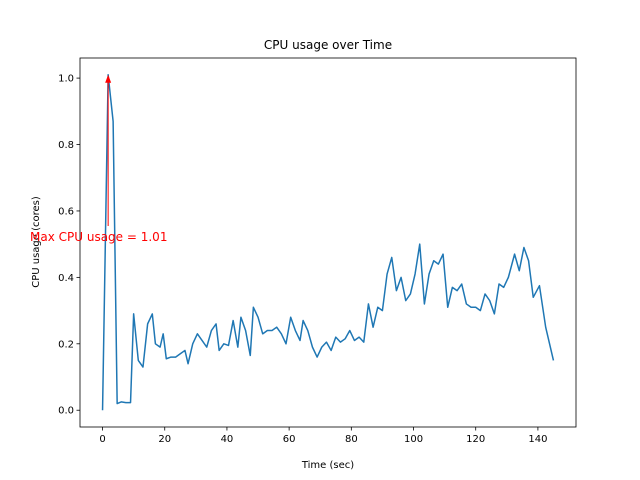 This screenshot has width=640, height=480. Describe the element at coordinates (108, 78) in the screenshot. I see `annotation-arrowhead` at that location.